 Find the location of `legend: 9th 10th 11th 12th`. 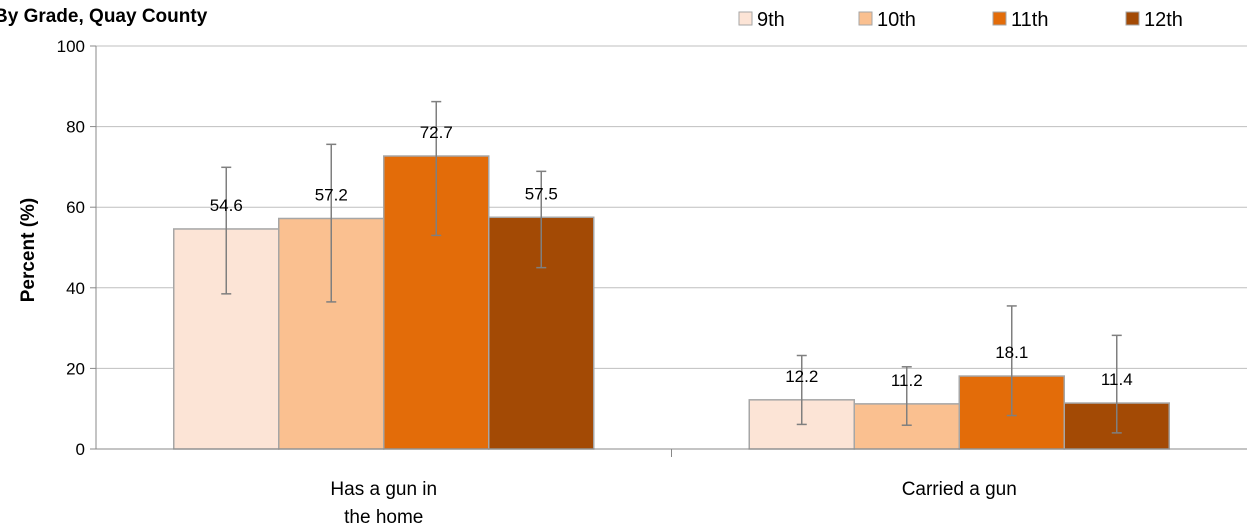

legend: 9th 10th 11th 12th is located at coordinates (960, 20).